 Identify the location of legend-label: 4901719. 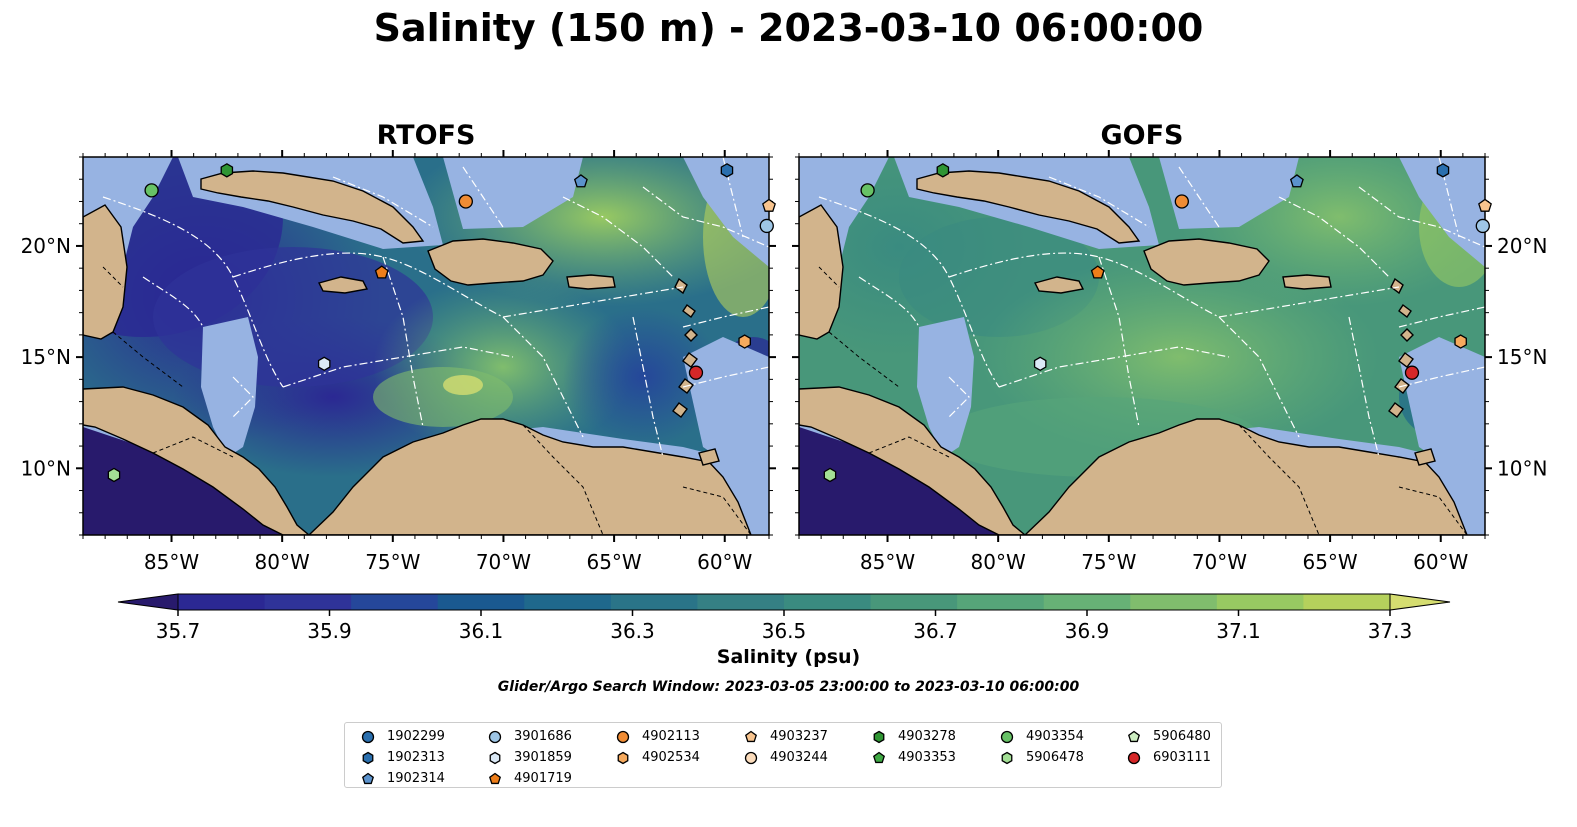
(543, 778).